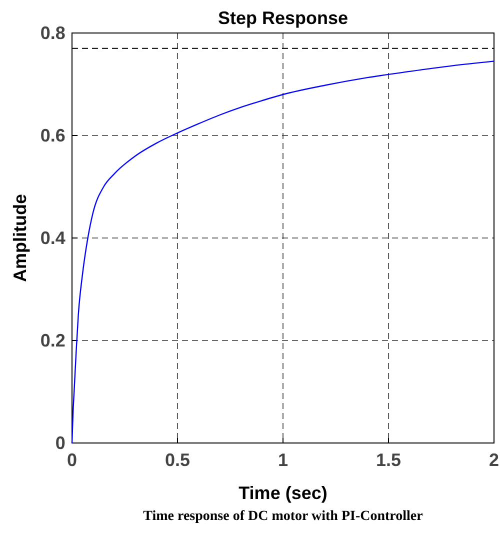 The image size is (504, 534). Describe the element at coordinates (283, 18) in the screenshot. I see `chart-title: Step Response` at that location.